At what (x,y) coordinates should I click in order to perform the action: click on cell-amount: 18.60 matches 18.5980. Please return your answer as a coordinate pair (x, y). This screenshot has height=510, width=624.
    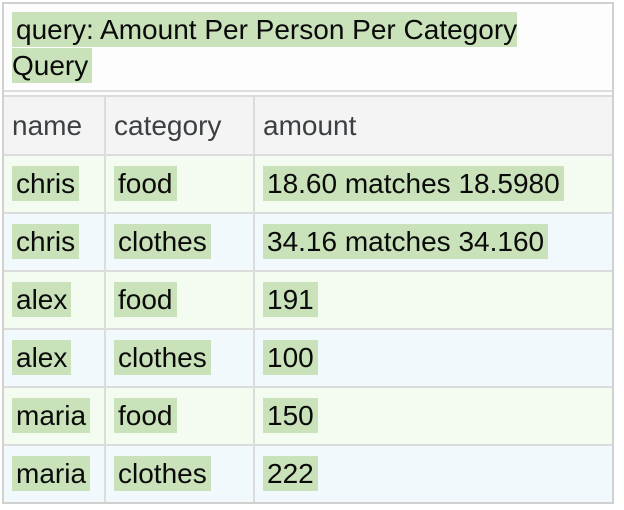
    Looking at the image, I should click on (432, 184).